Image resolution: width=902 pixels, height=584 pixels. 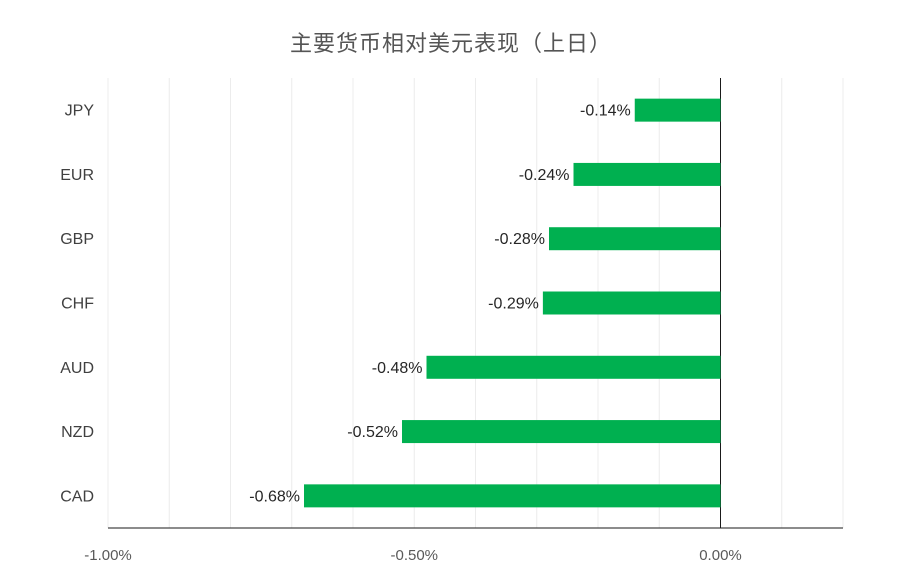 What do you see at coordinates (397, 368) in the screenshot?
I see `data-label: -0.48%` at bounding box center [397, 368].